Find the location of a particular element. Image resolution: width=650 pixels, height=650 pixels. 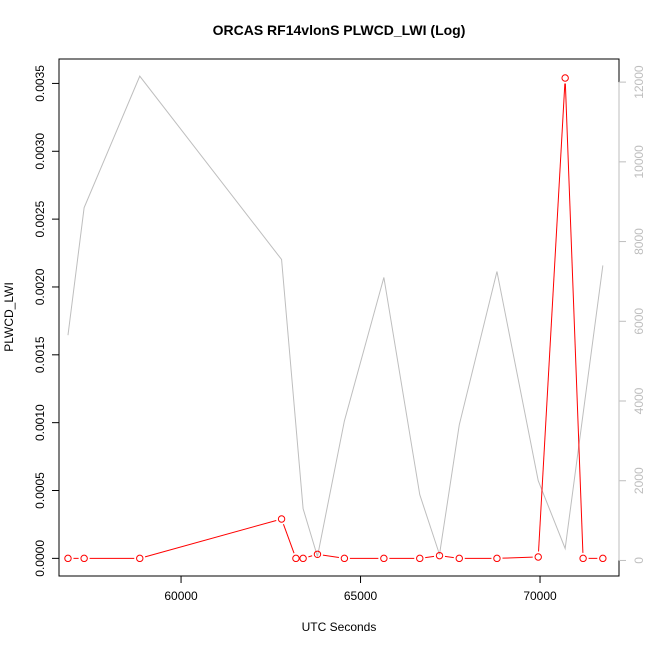

y2-axis-right: 0 2000 4000 6000 8000 10000 12000 is located at coordinates (632, 314).